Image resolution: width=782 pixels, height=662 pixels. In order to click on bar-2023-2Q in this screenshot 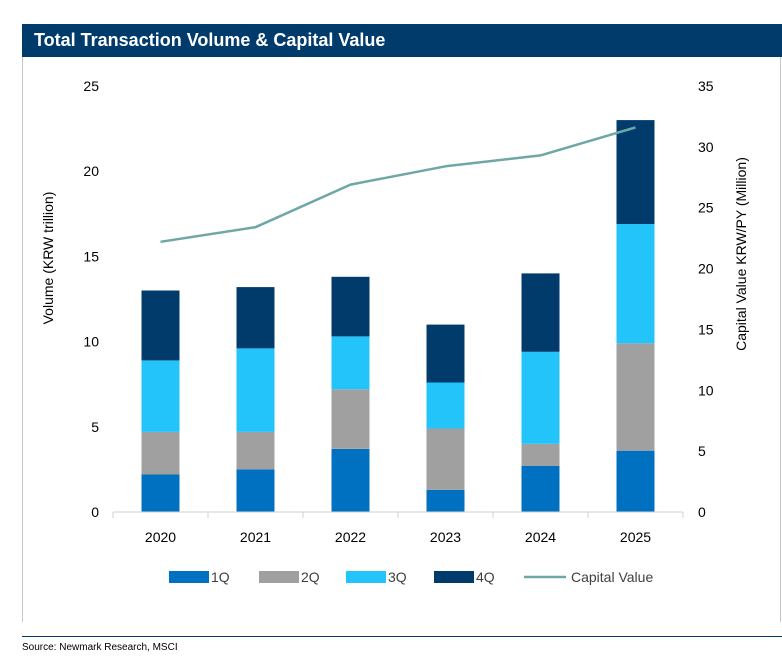, I will do `click(445, 459)`.